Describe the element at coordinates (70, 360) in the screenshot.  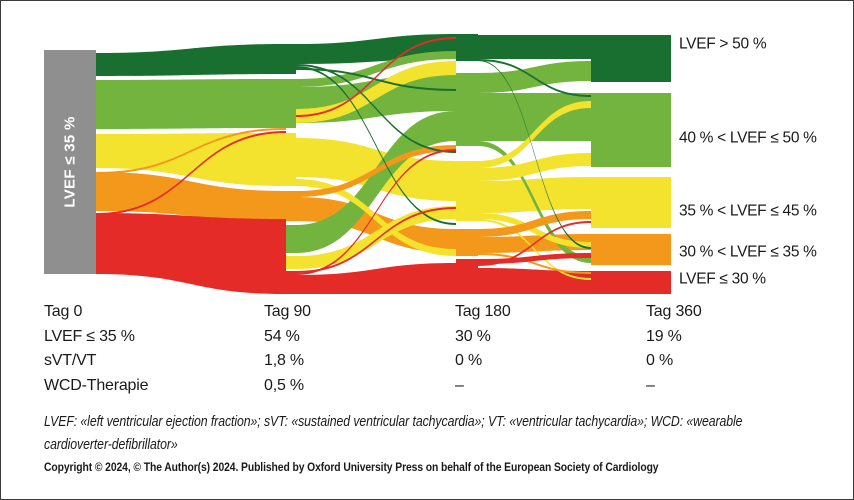
I see `table-row-label: sVT/VT` at that location.